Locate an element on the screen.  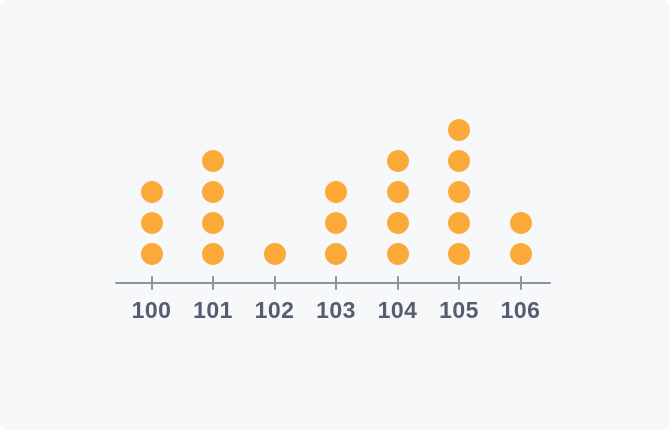
axis-tick-label: 105 is located at coordinates (459, 310).